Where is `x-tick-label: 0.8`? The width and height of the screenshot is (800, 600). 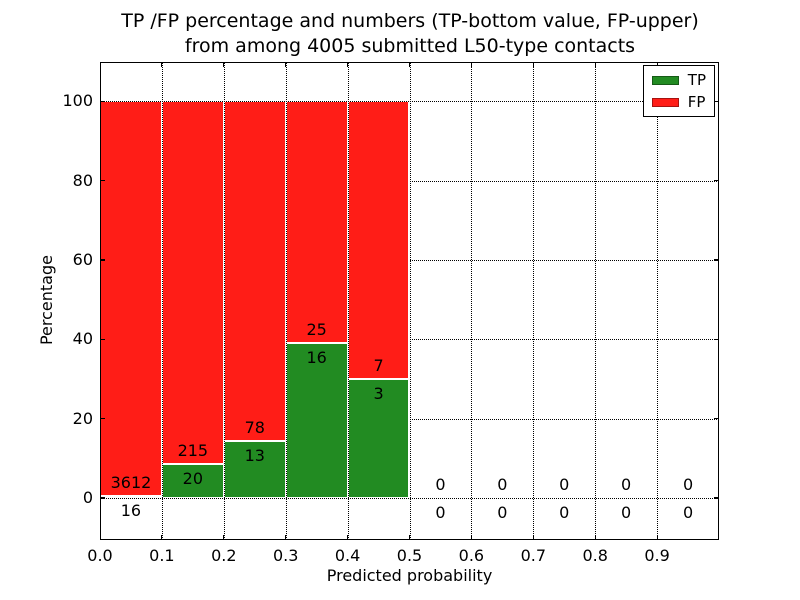
x-tick-label: 0.8 is located at coordinates (595, 555).